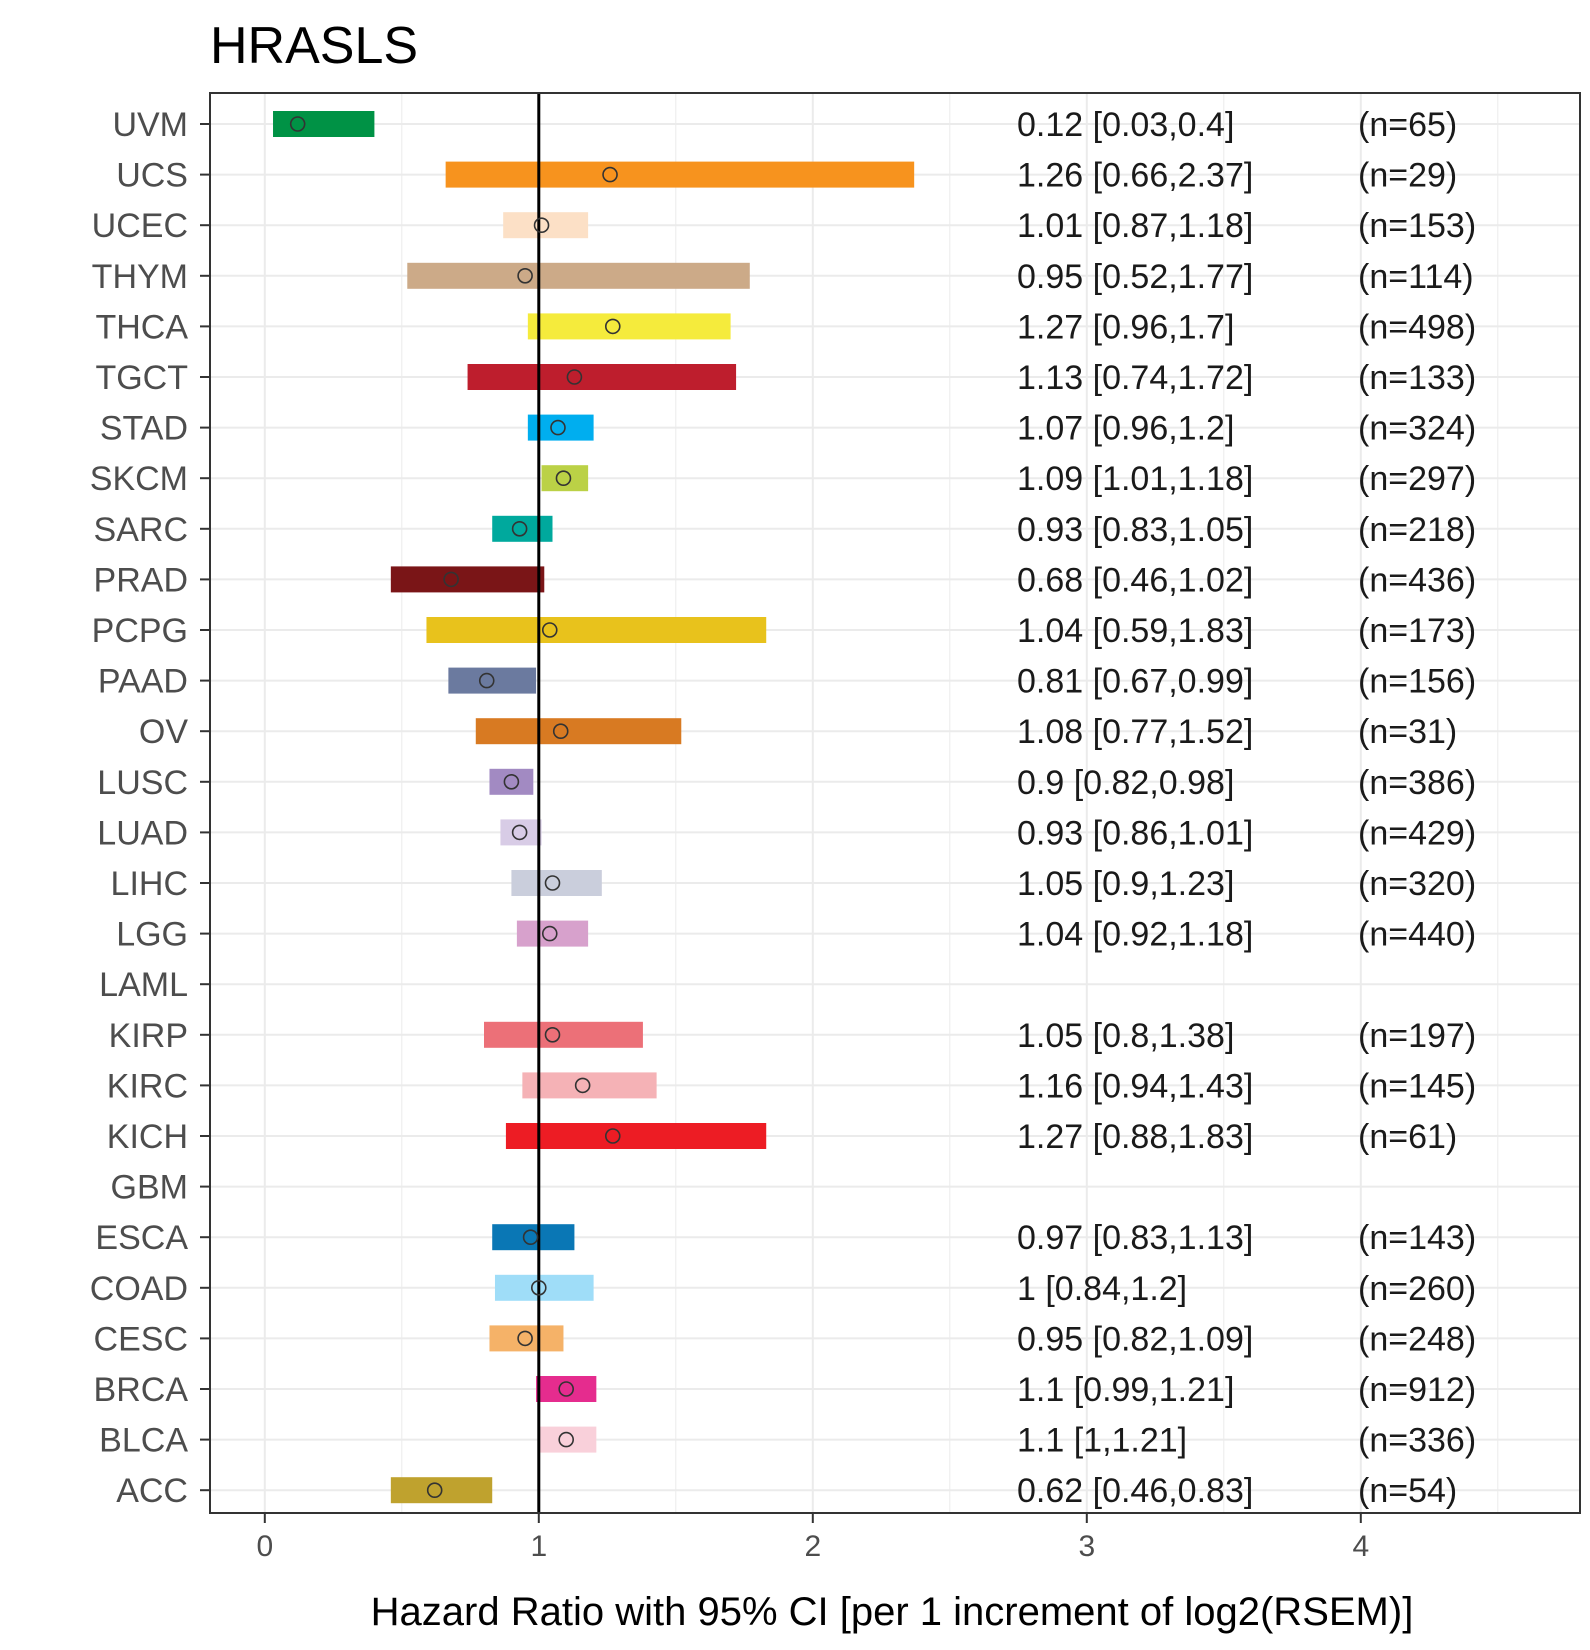 This screenshot has height=1650, width=1590. I want to click on hr-point-lgg, so click(549, 933).